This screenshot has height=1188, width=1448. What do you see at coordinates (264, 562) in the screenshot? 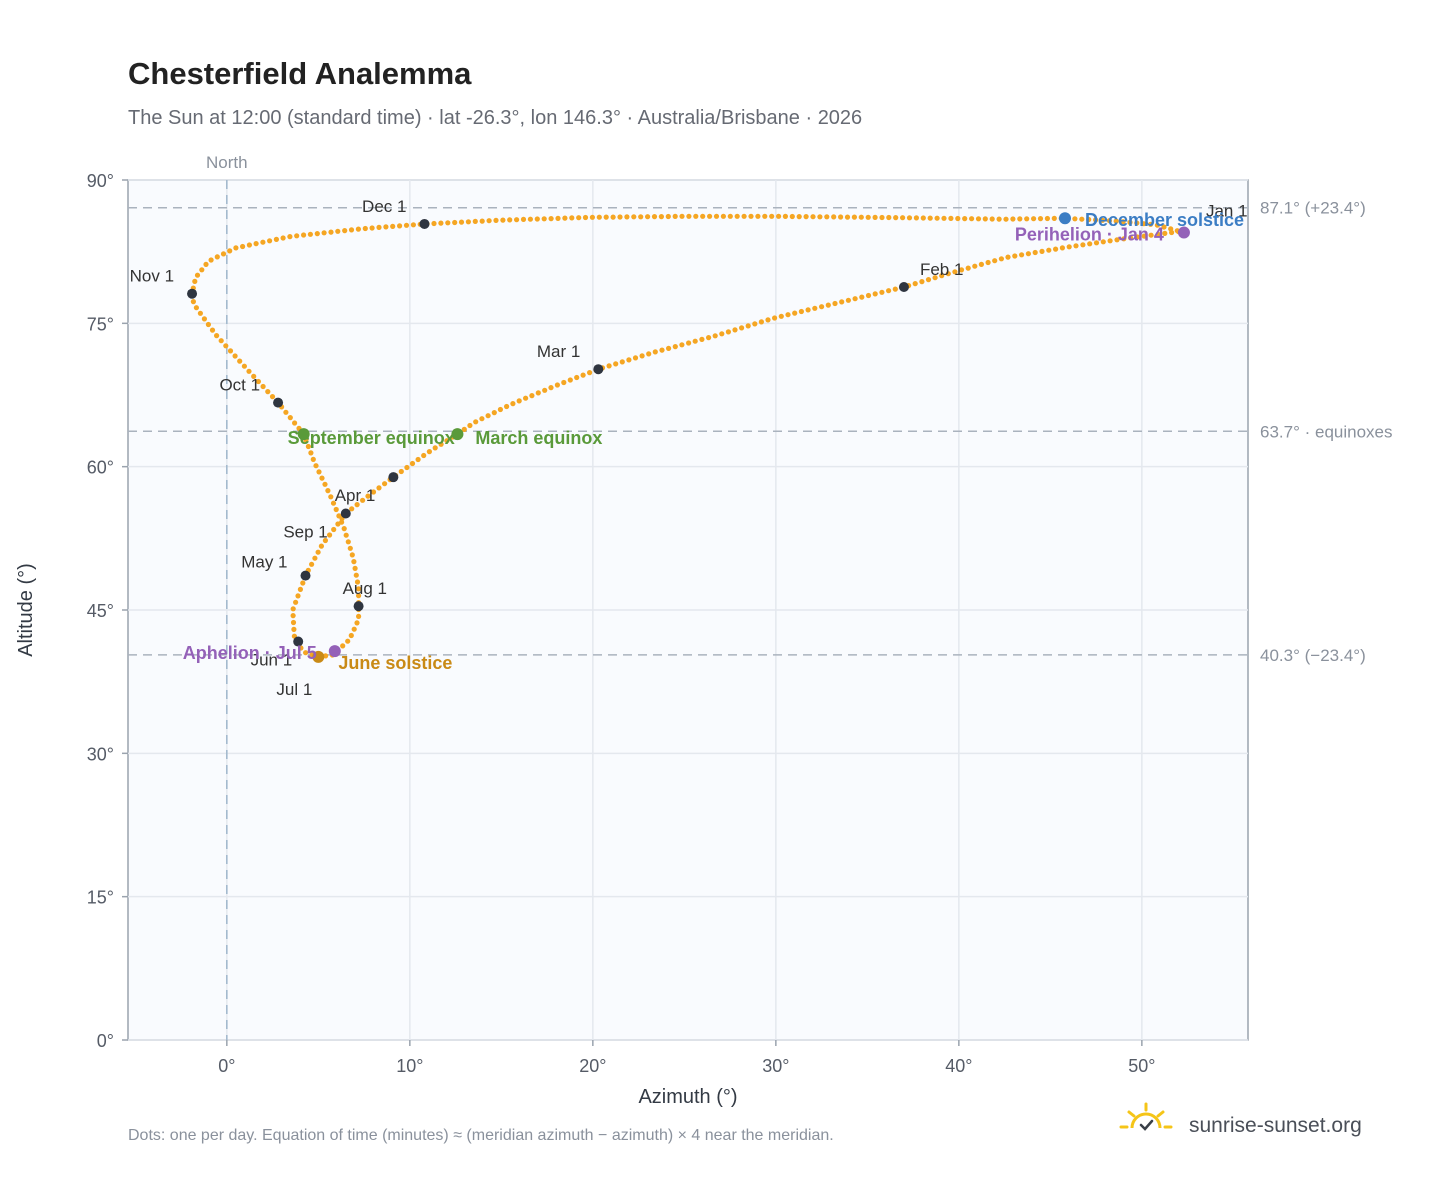
I see `month-label: May 1` at bounding box center [264, 562].